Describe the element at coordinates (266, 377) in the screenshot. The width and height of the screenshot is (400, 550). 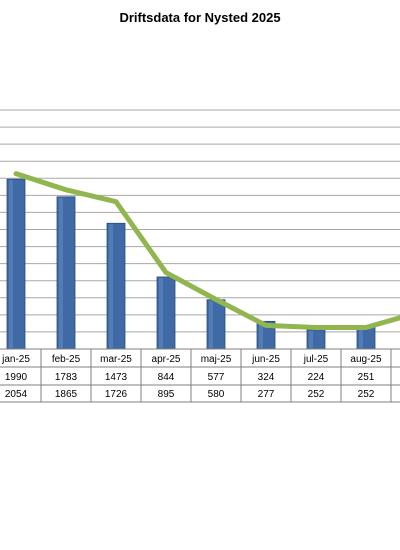
I see `table-cell-r0-c5: 324` at that location.